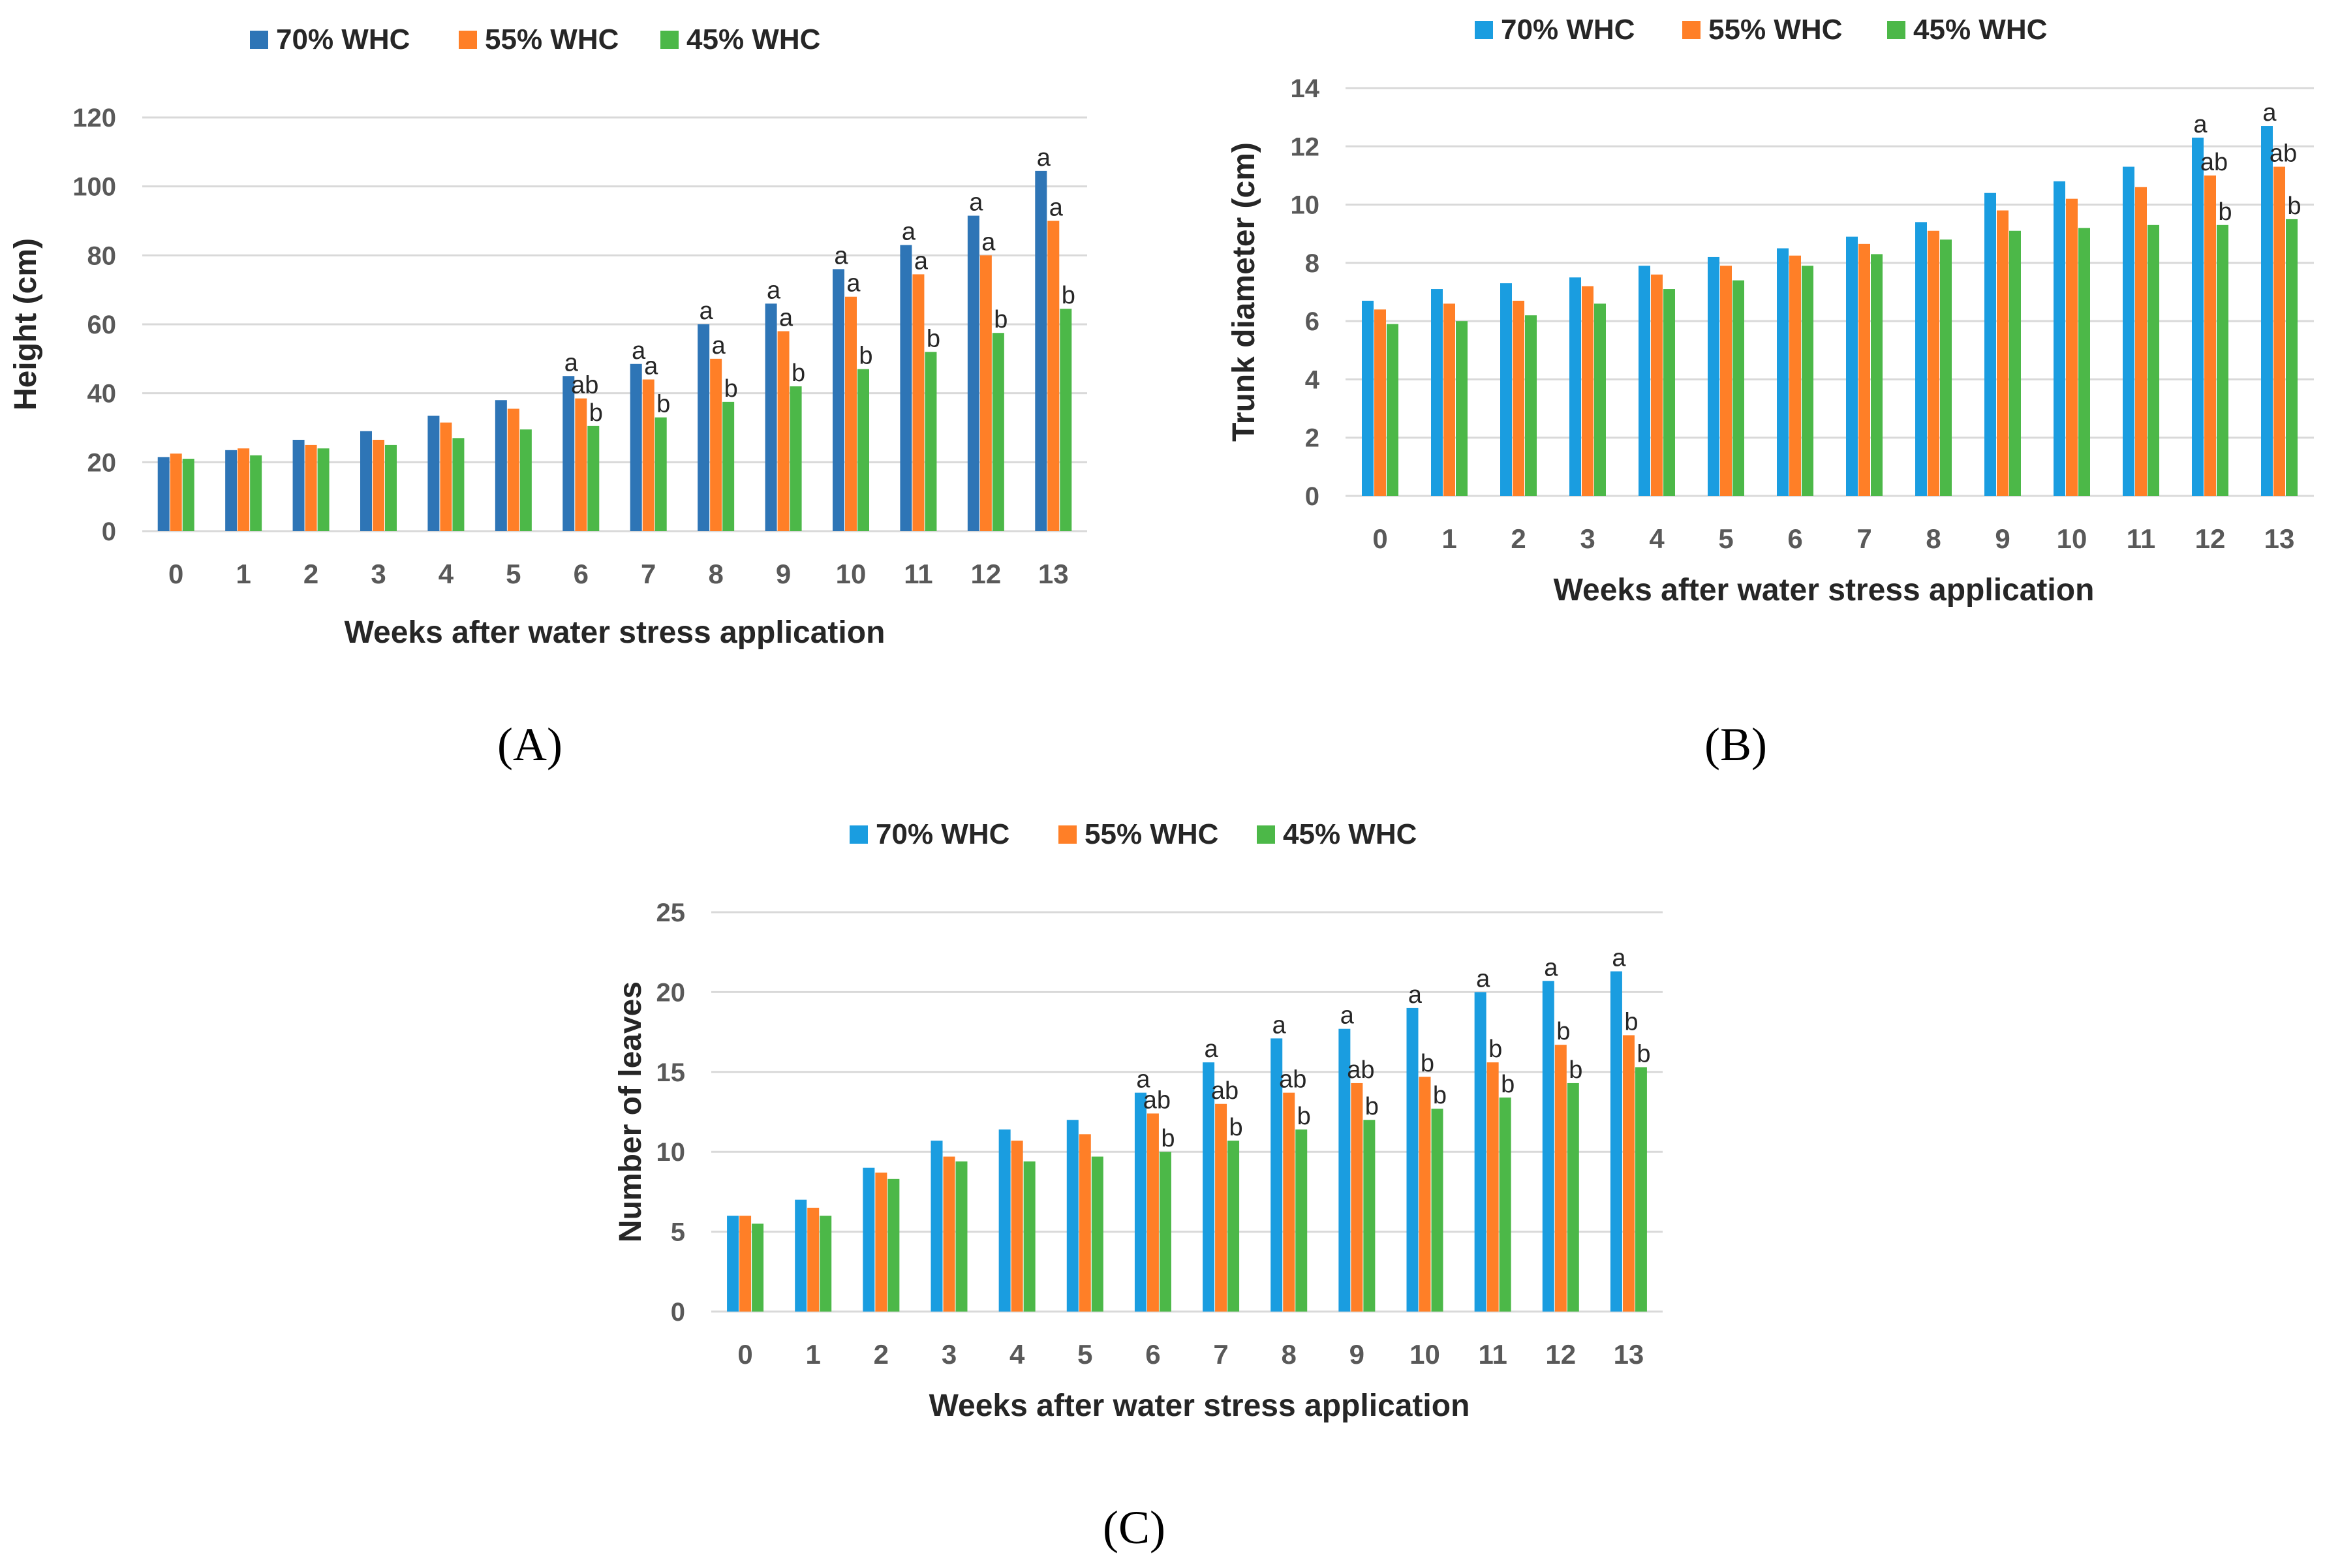 The width and height of the screenshot is (2340, 1568). What do you see at coordinates (102, 394) in the screenshot?
I see `y-tick-label: 40` at bounding box center [102, 394].